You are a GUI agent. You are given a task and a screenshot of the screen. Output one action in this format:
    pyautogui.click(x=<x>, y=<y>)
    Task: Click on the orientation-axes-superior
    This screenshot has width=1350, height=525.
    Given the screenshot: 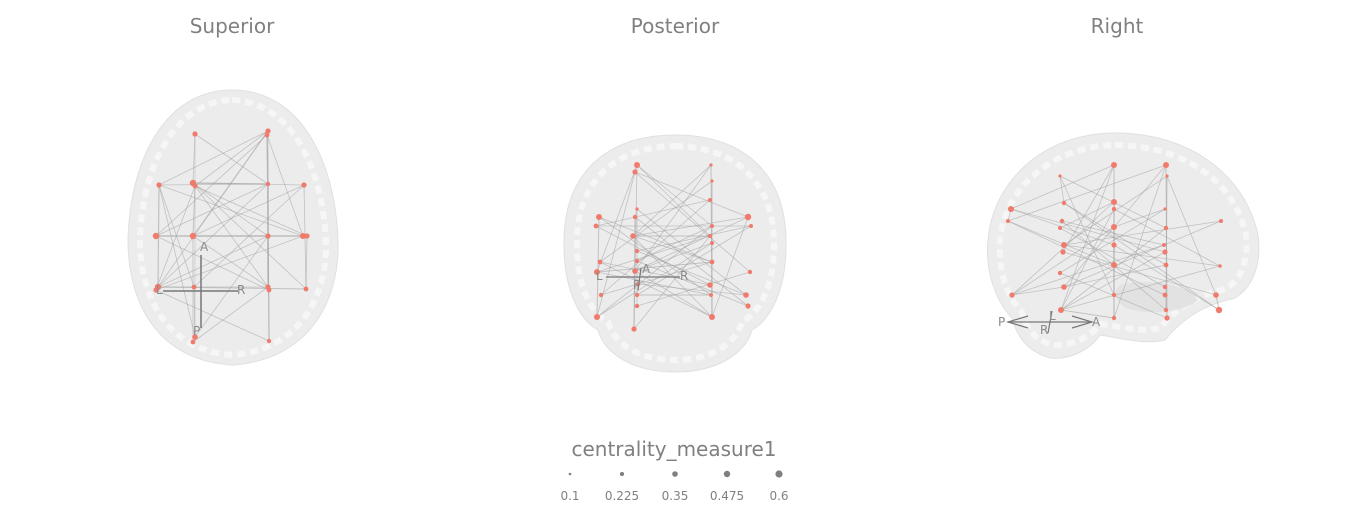 What is the action you would take?
    pyautogui.click(x=200, y=291)
    